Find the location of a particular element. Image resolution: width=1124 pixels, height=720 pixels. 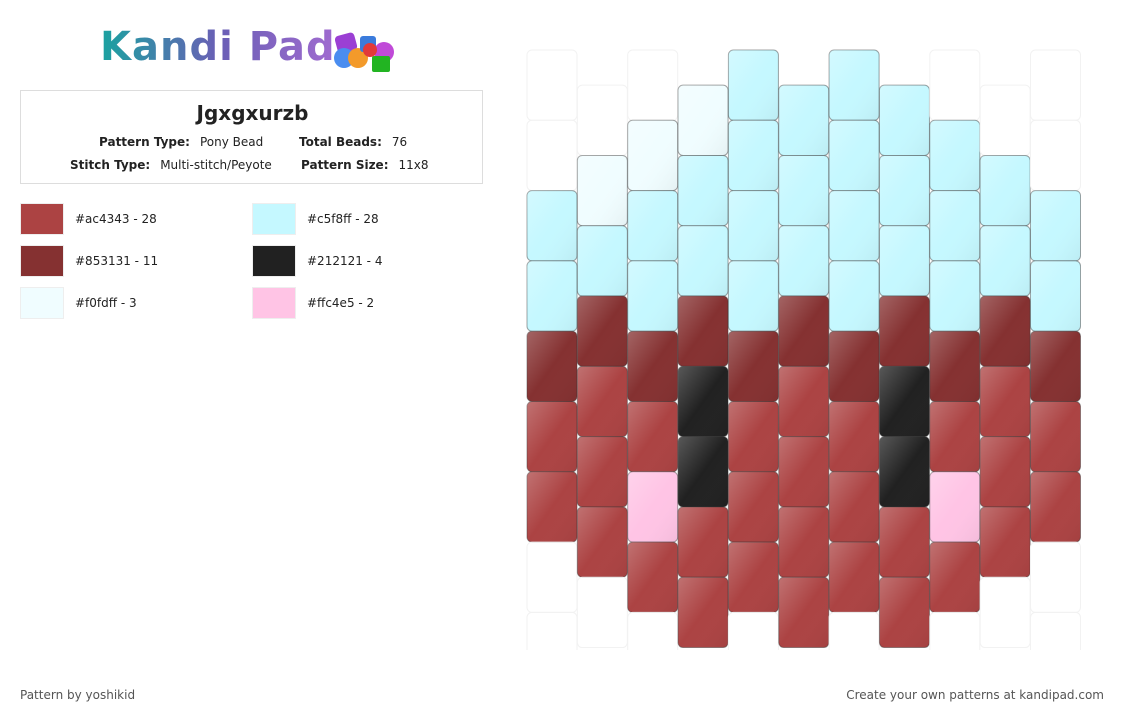

info-item: Stitch Type: Multi-stitch/Peyote is located at coordinates (171, 165).